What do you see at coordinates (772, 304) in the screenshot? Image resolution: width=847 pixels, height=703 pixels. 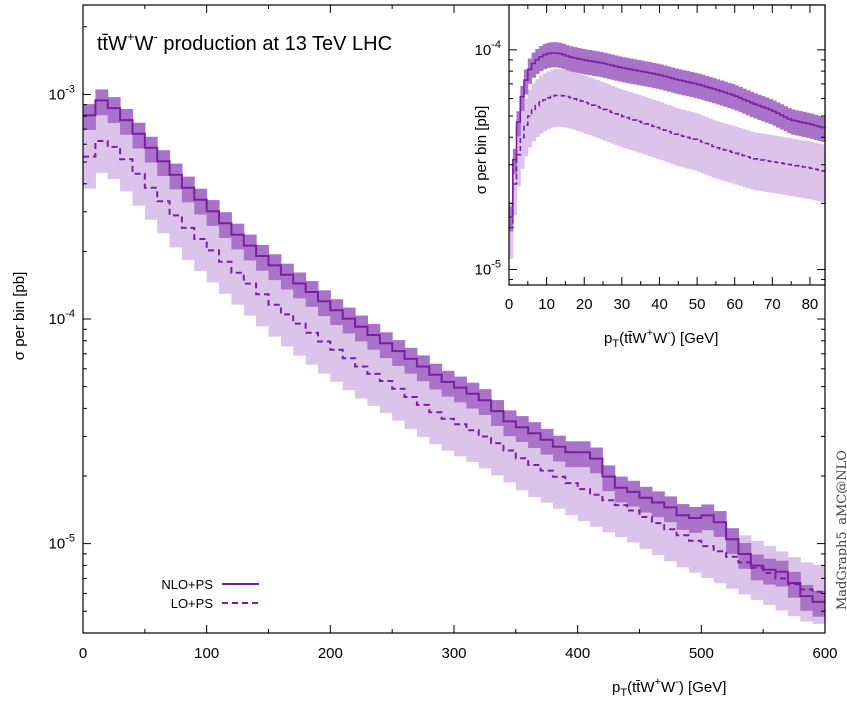 I see `x-tick-label: 70` at bounding box center [772, 304].